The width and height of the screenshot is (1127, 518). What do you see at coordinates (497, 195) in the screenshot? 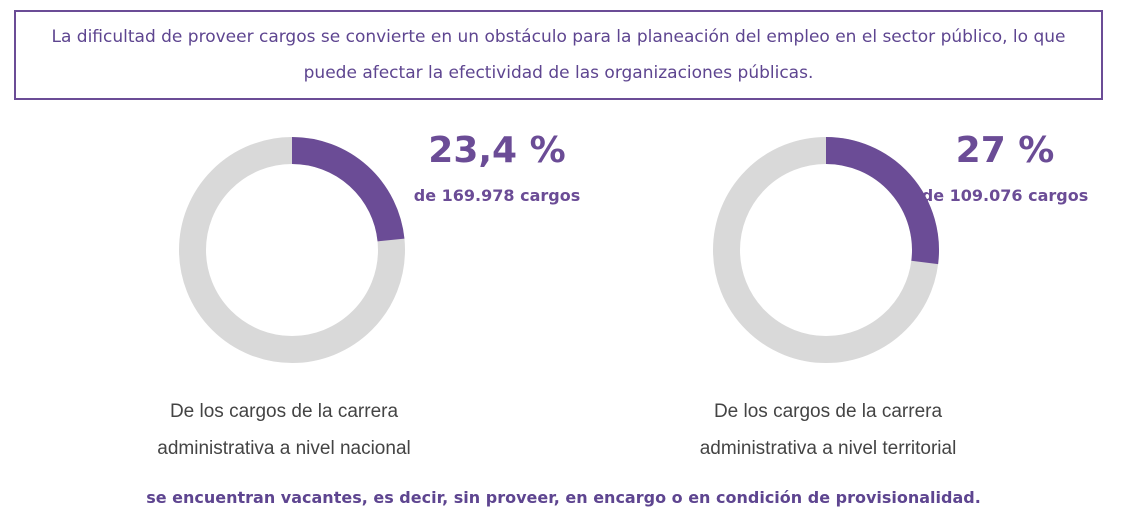
I see `subtitle: de 169.978 cargos` at bounding box center [497, 195].